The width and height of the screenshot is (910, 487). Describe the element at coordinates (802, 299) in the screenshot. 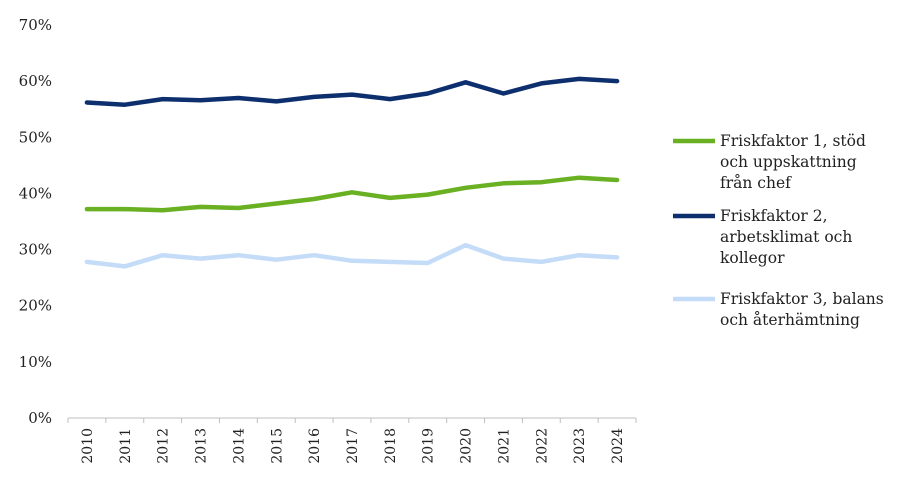

I see `legend-label: Friskfaktor 3, balans` at that location.